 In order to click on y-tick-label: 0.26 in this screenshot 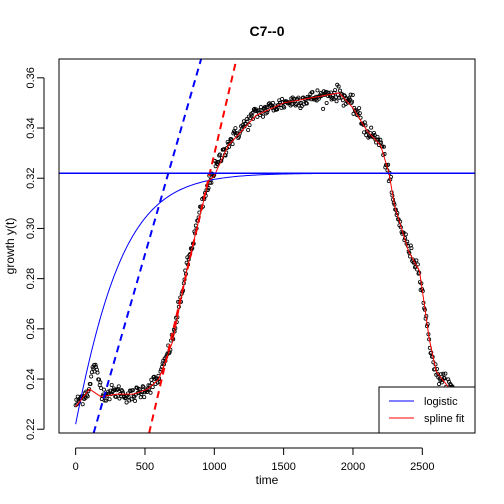, I will do `click(31, 328)`.